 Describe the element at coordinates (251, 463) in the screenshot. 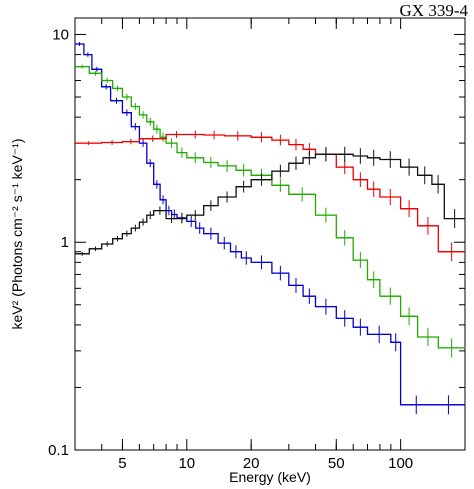

I see `x-tick-label: 20` at that location.